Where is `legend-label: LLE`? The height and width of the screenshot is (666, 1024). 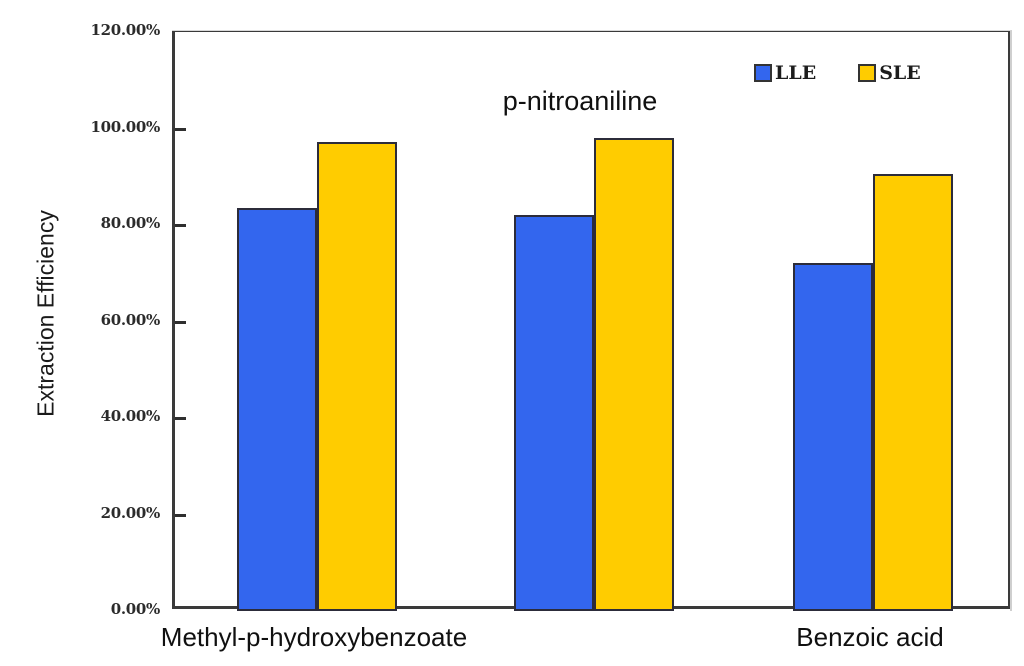
legend-label: LLE is located at coordinates (796, 73).